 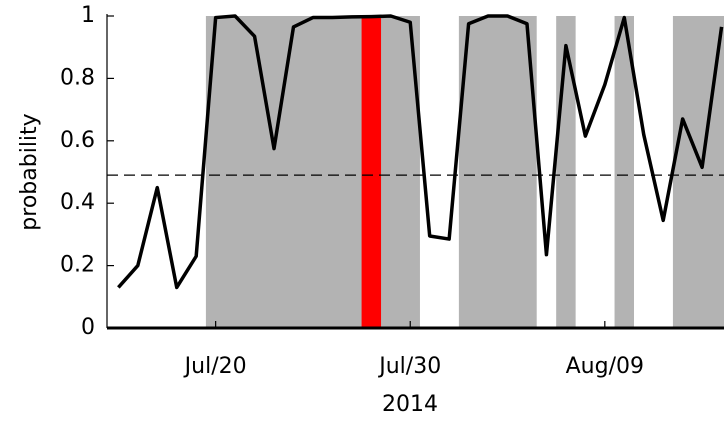 I want to click on x-axis-label: 2014, so click(x=410, y=404).